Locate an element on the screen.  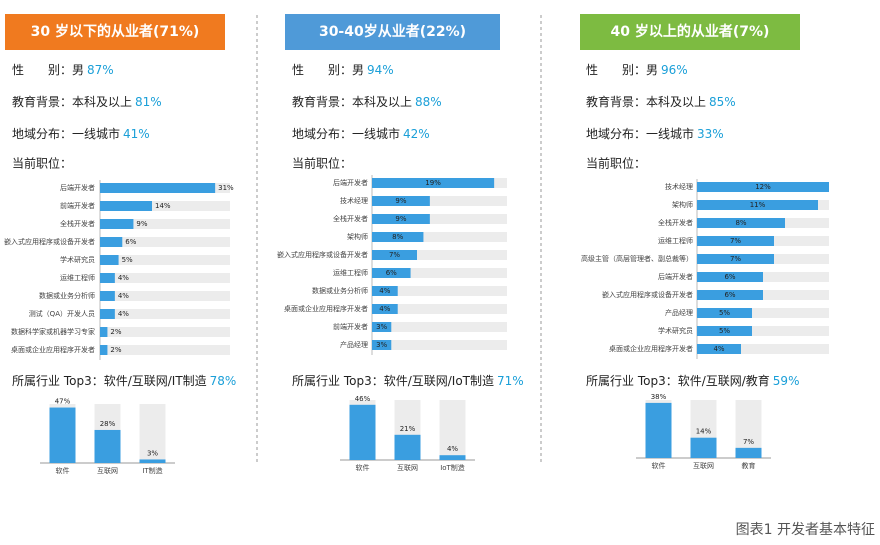
panel-header: 30 岁以下的从业者(71%) is located at coordinates (115, 31).